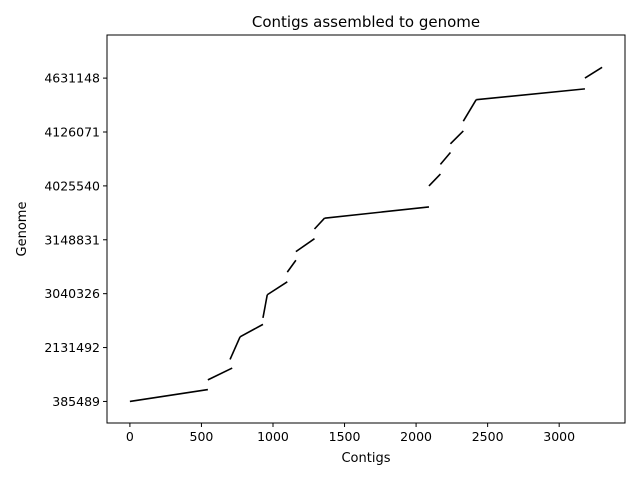 Image resolution: width=640 pixels, height=480 pixels. Describe the element at coordinates (488, 436) in the screenshot. I see `x-tick-label-5: 2500` at that location.